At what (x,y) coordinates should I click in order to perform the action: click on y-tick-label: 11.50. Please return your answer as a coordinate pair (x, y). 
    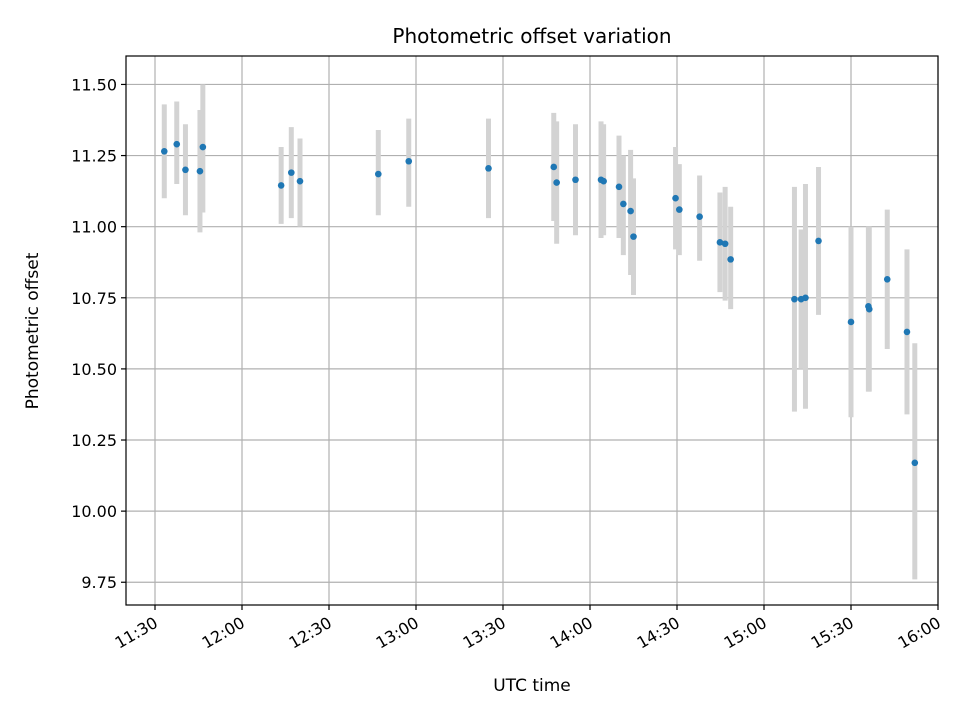
    Looking at the image, I should click on (94, 84).